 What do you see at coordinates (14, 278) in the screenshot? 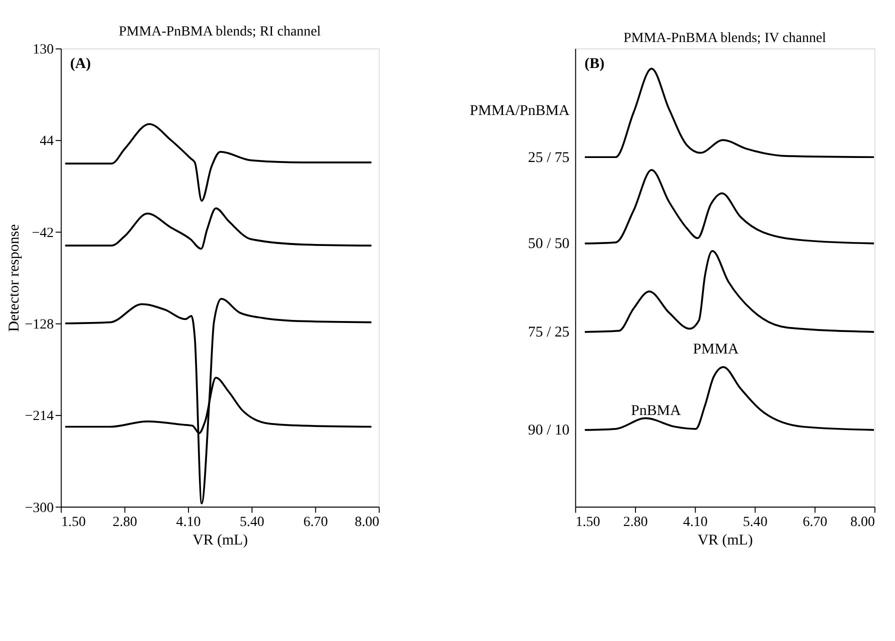
I see `y-axis-title: Detector response` at bounding box center [14, 278].